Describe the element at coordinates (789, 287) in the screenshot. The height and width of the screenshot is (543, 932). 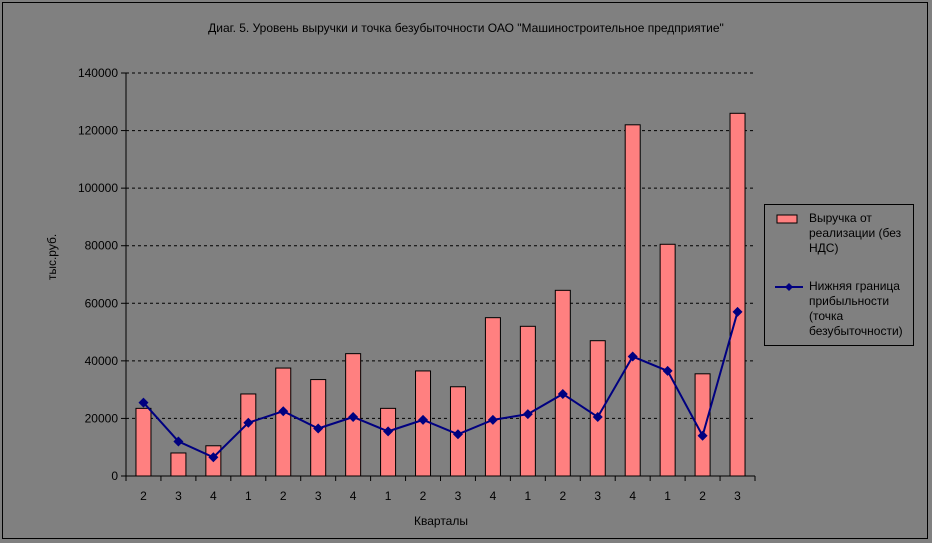
I see `legend-swatch-line` at that location.